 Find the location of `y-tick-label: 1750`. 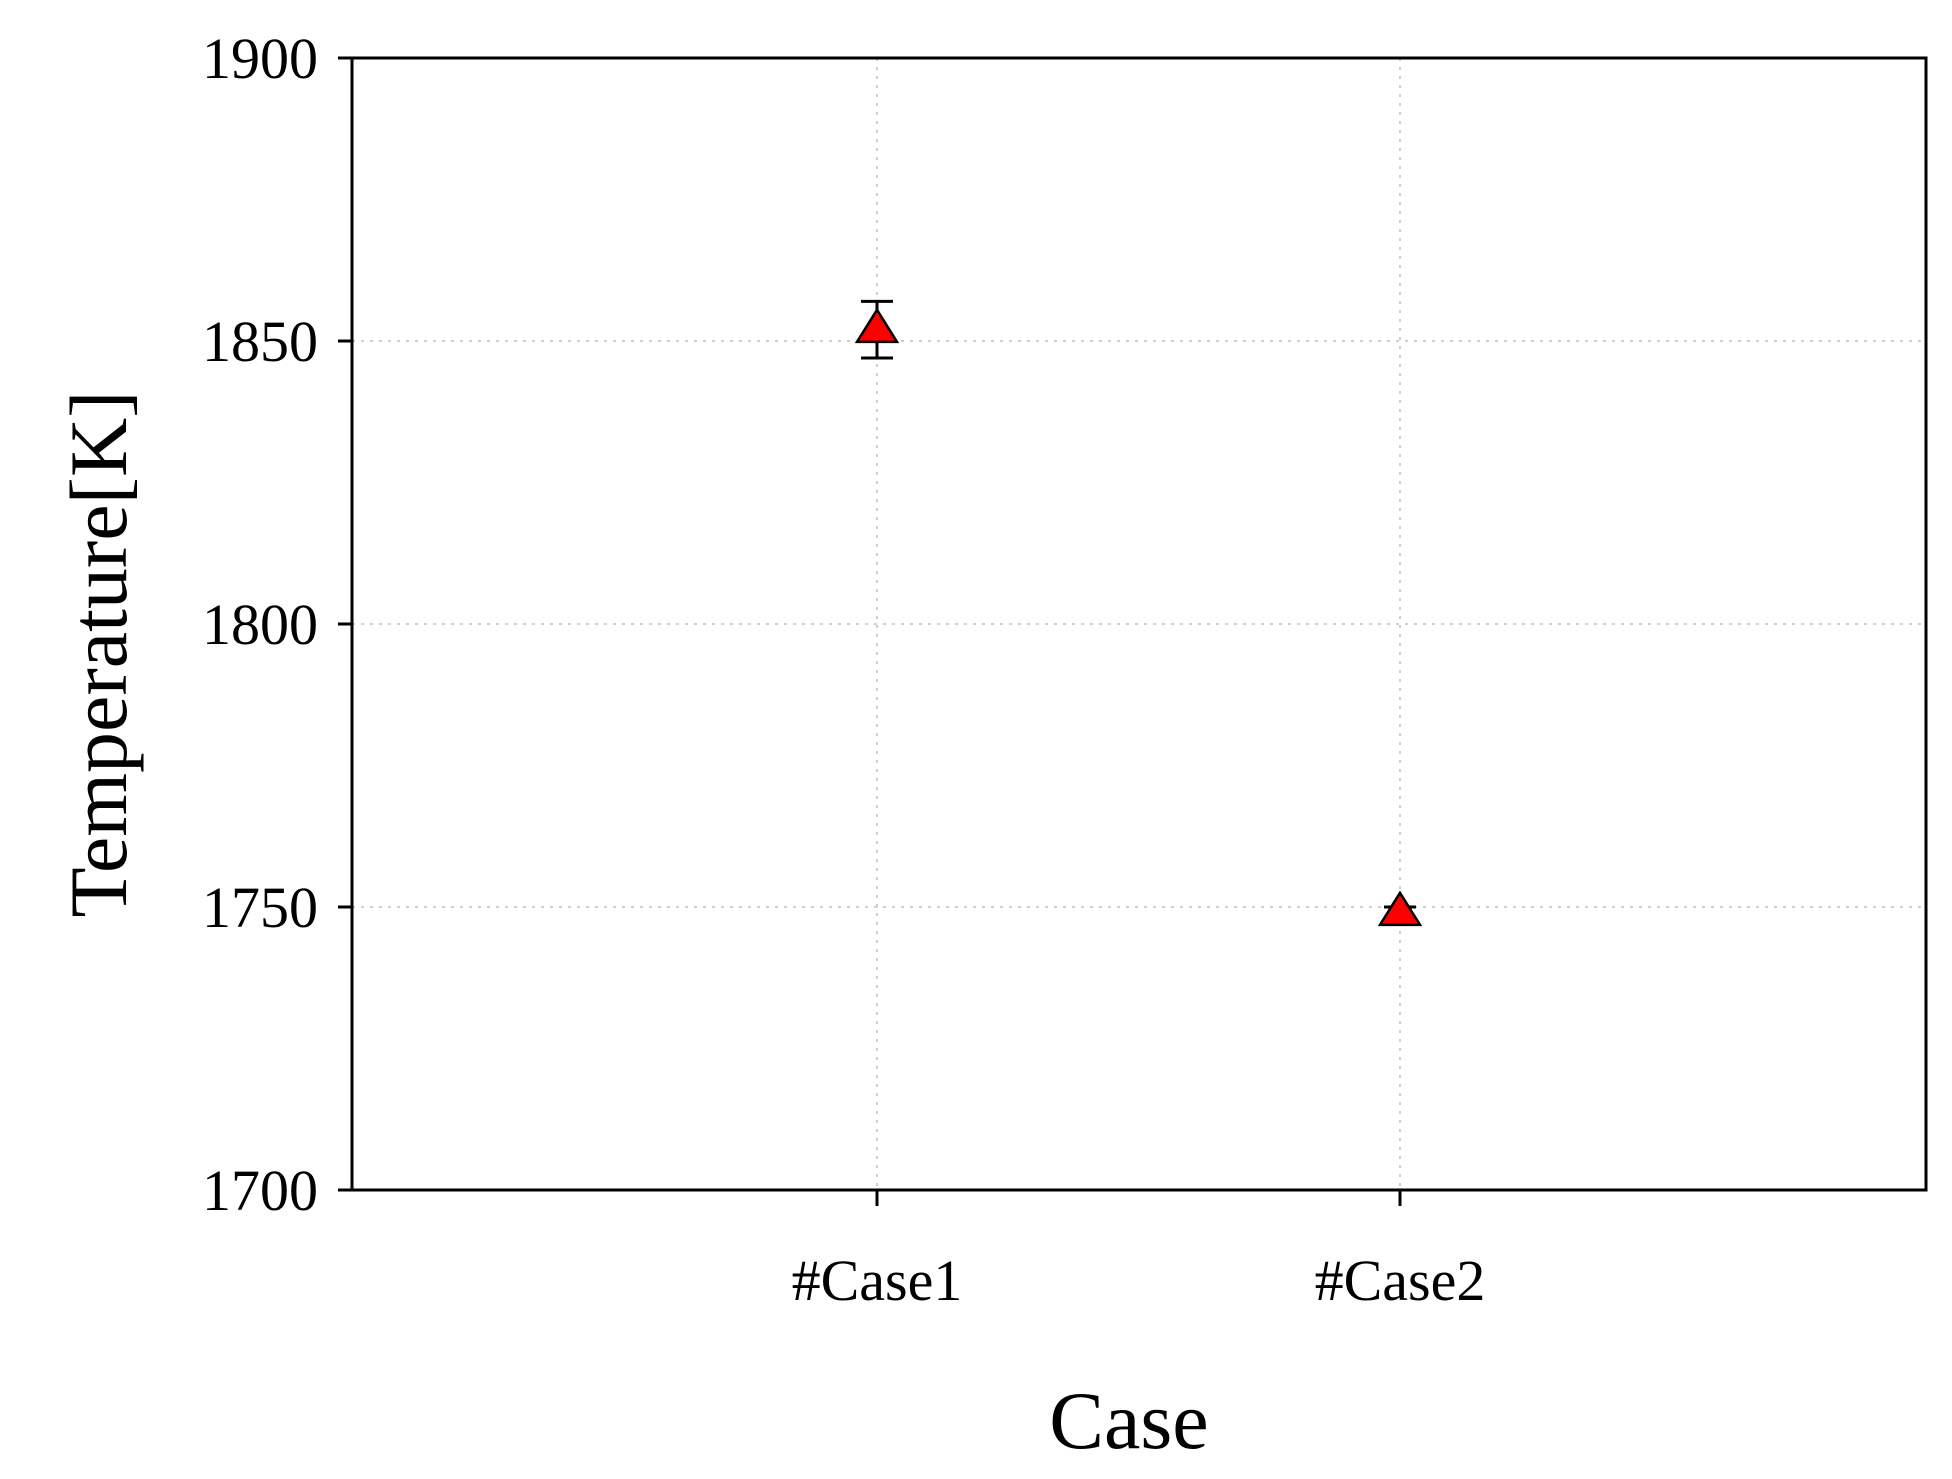

y-tick-label: 1750 is located at coordinates (260, 907).